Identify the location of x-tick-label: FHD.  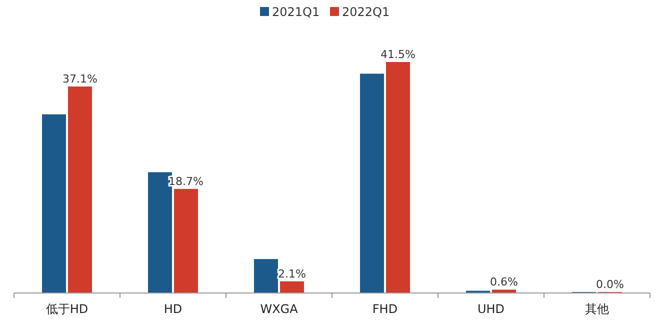
(385, 309).